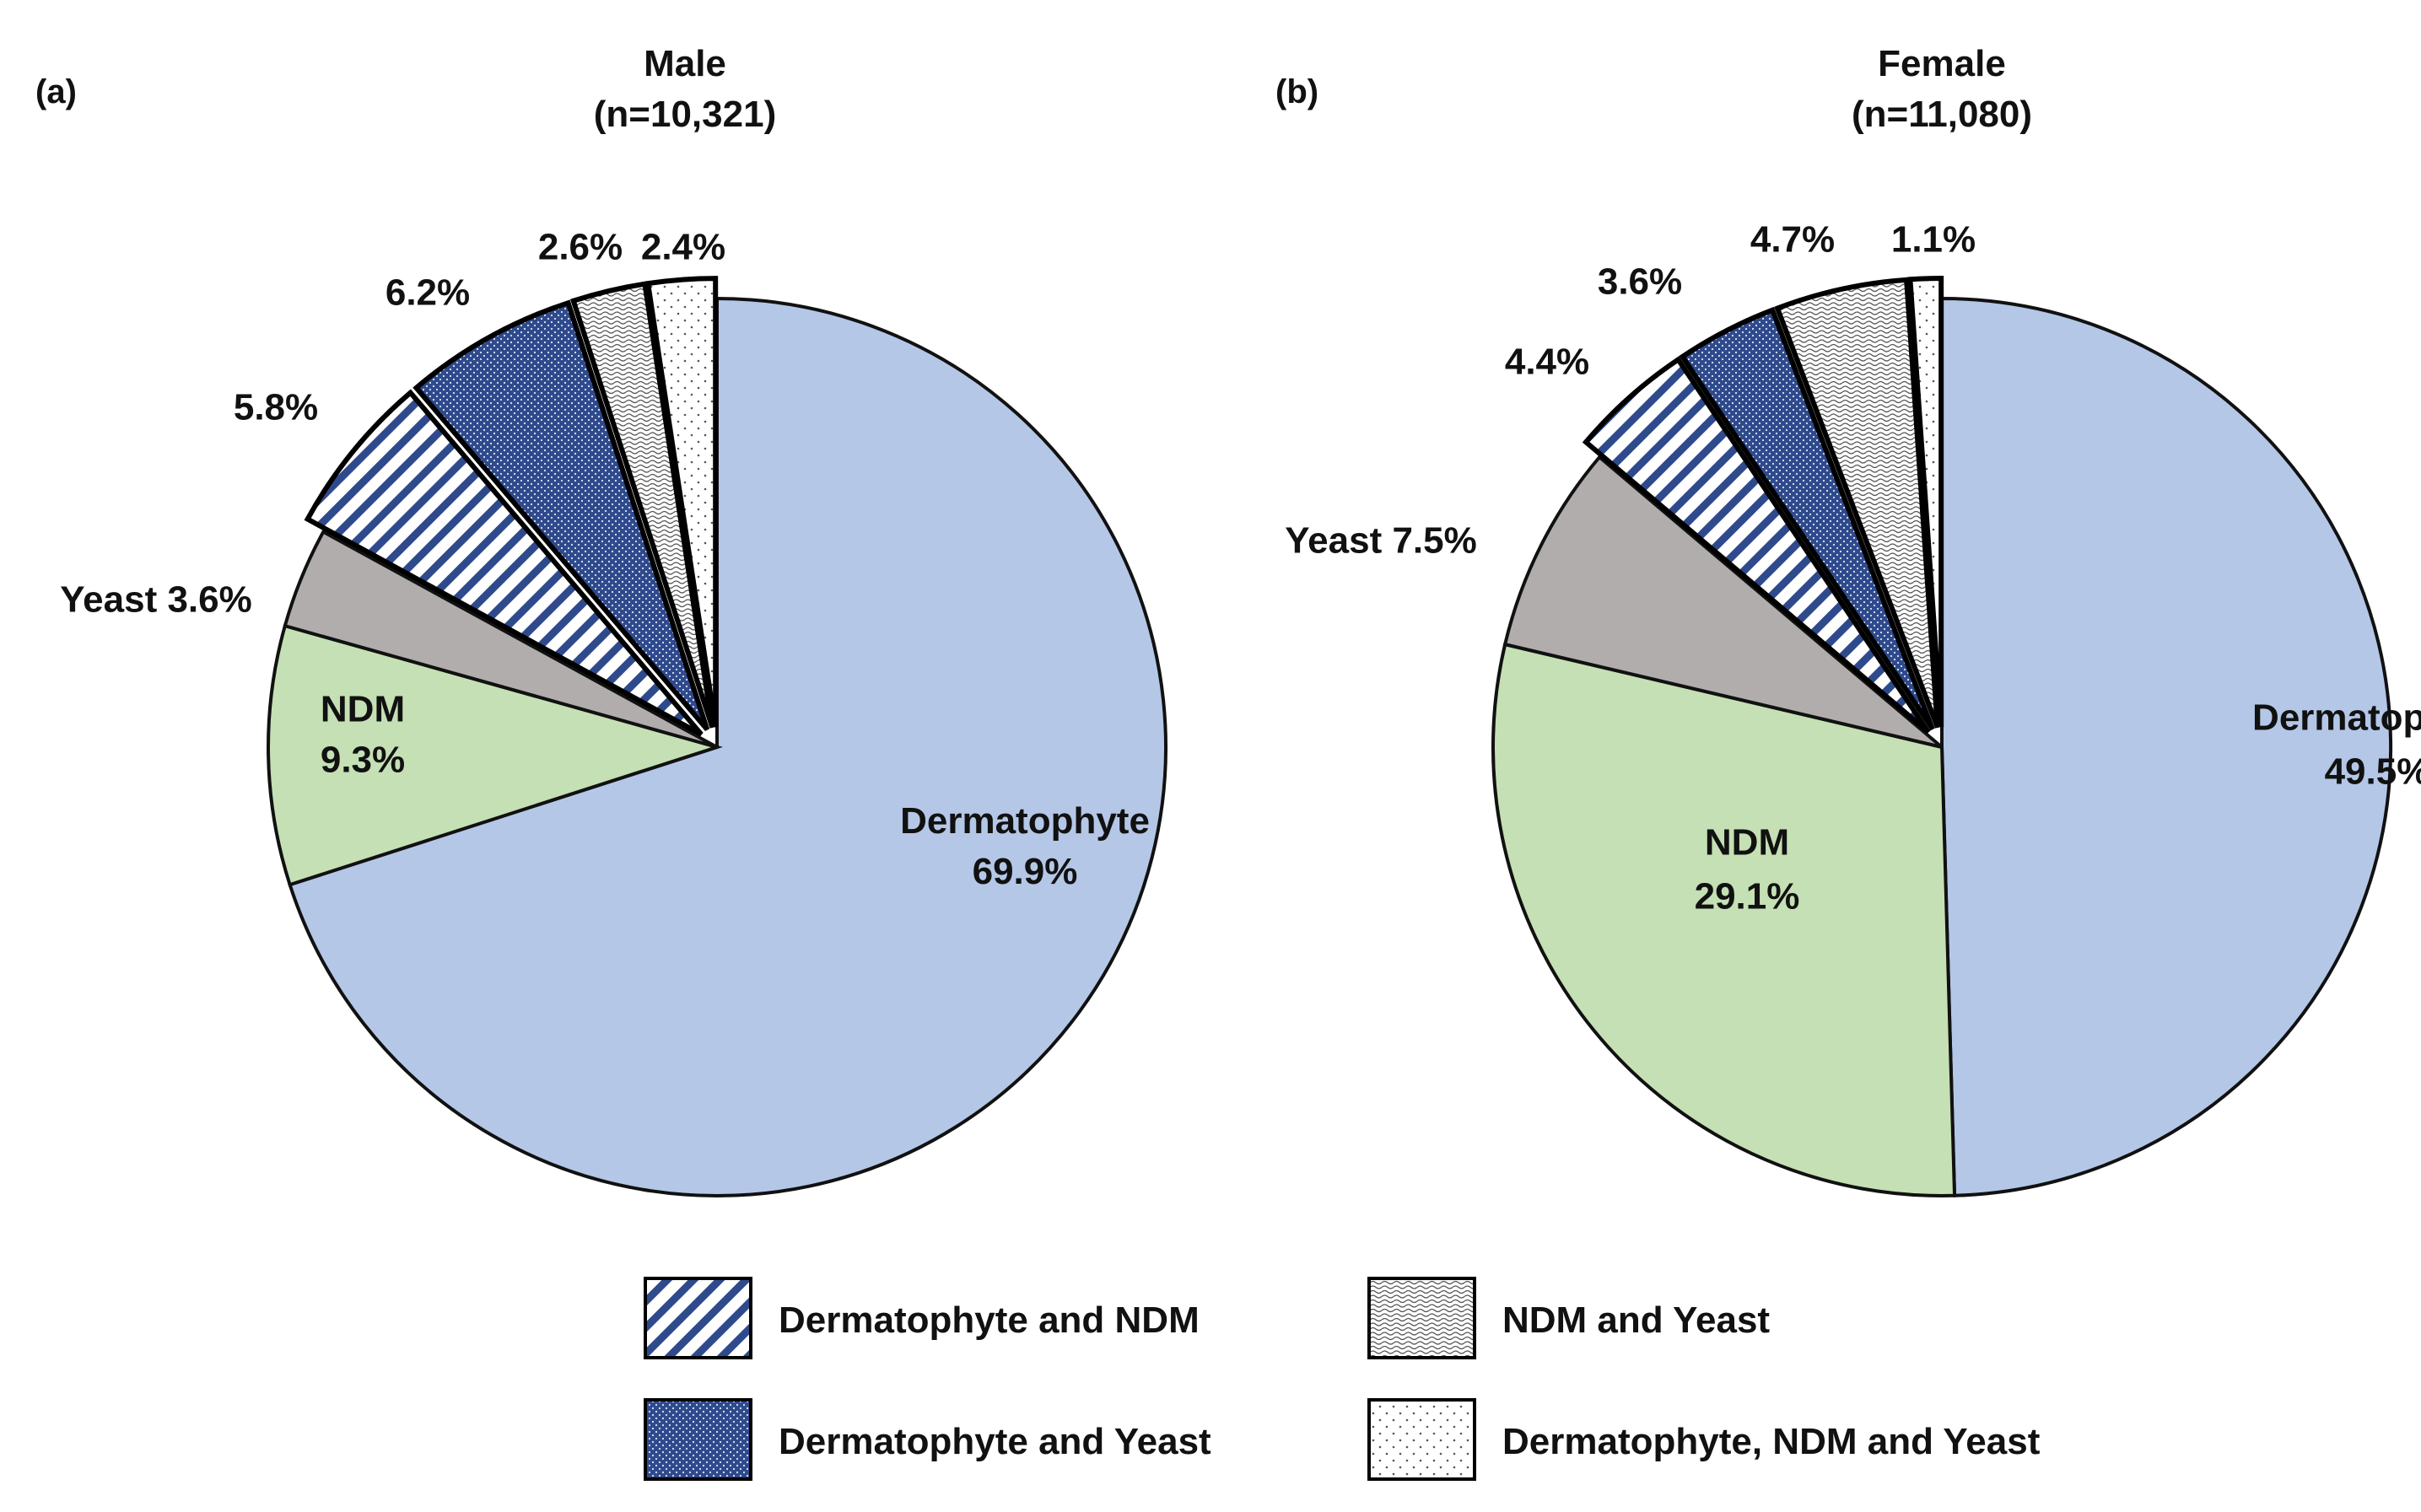 This screenshot has width=2421, height=1512. I want to click on slice-label-ndm-yeast: 2.6%, so click(580, 247).